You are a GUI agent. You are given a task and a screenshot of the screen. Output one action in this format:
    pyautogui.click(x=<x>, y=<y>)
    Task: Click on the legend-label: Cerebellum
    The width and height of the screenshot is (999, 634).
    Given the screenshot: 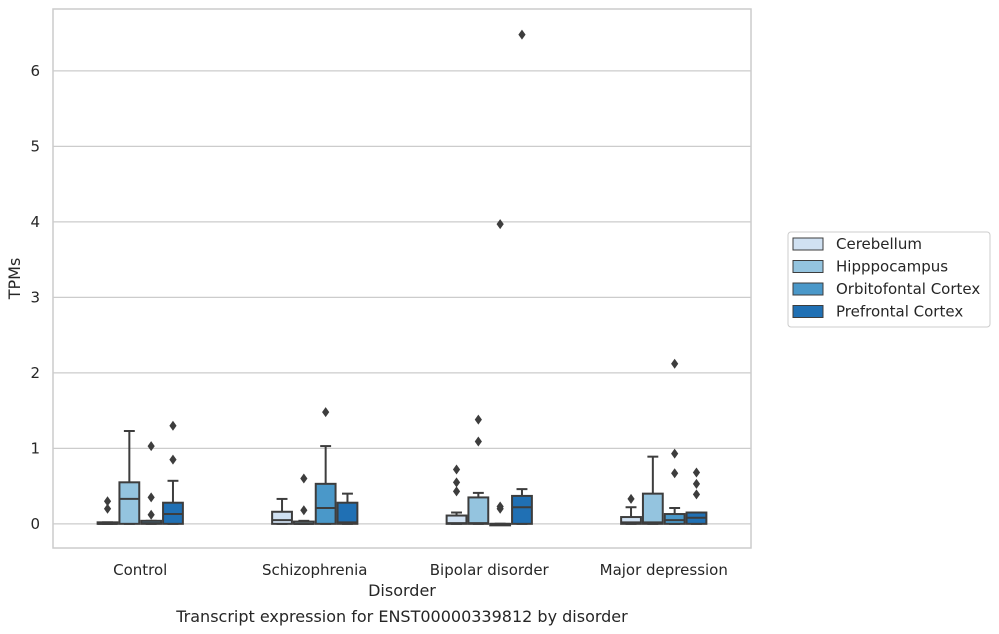 What is the action you would take?
    pyautogui.click(x=879, y=244)
    